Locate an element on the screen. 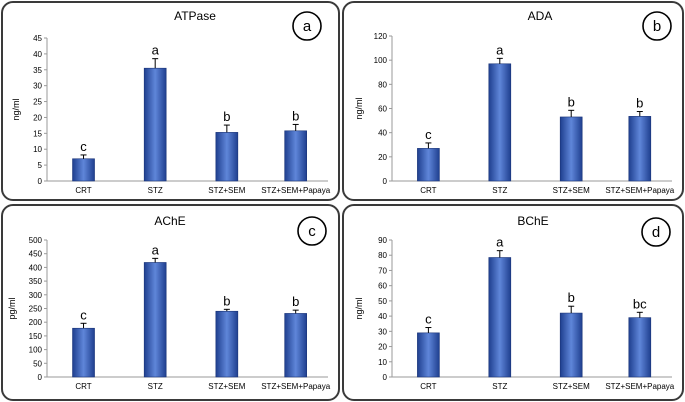 This screenshot has width=685, height=402. y-tick-label: 5 is located at coordinates (40, 165).